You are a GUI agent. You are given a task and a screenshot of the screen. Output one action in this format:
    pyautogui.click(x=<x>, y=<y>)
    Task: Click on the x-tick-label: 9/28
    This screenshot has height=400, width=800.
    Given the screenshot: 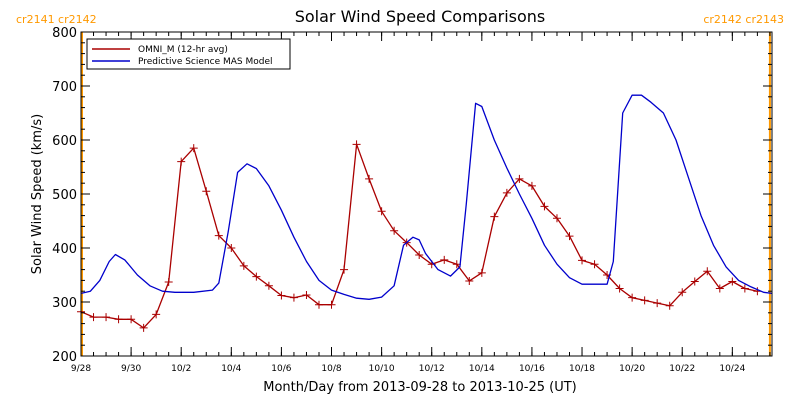 What is the action you would take?
    pyautogui.click(x=81, y=369)
    